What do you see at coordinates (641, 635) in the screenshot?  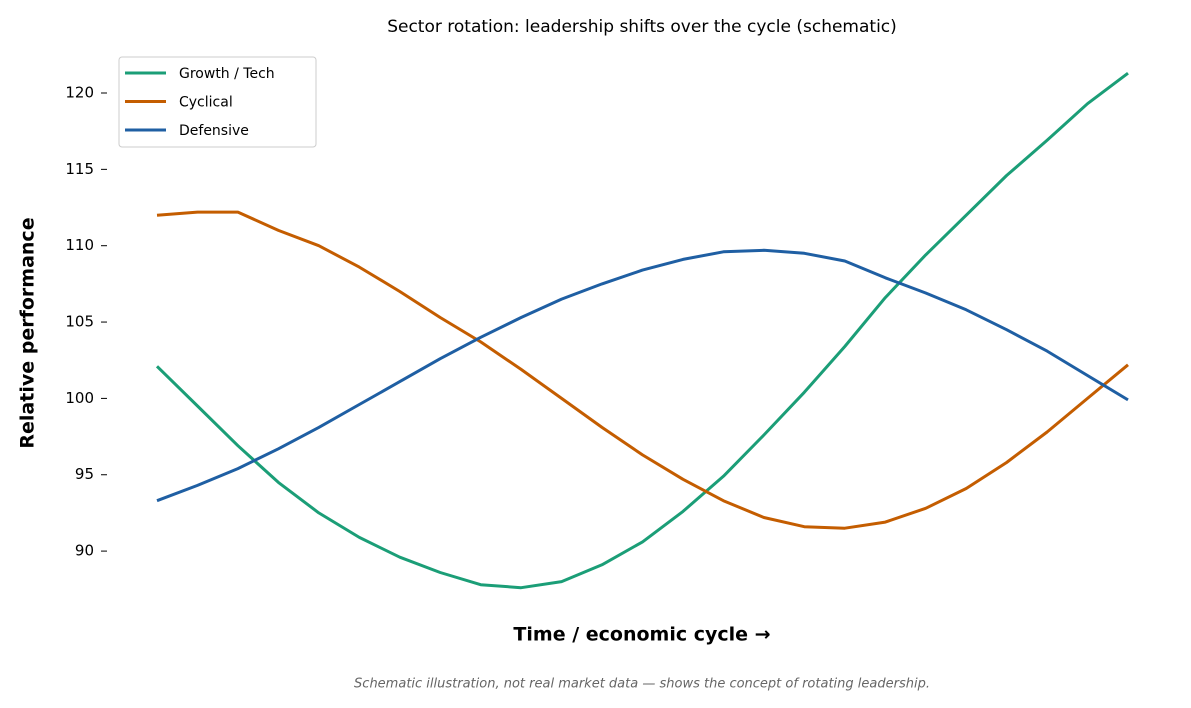 I see `x-axis-label: Time / economic cycle →` at bounding box center [641, 635].